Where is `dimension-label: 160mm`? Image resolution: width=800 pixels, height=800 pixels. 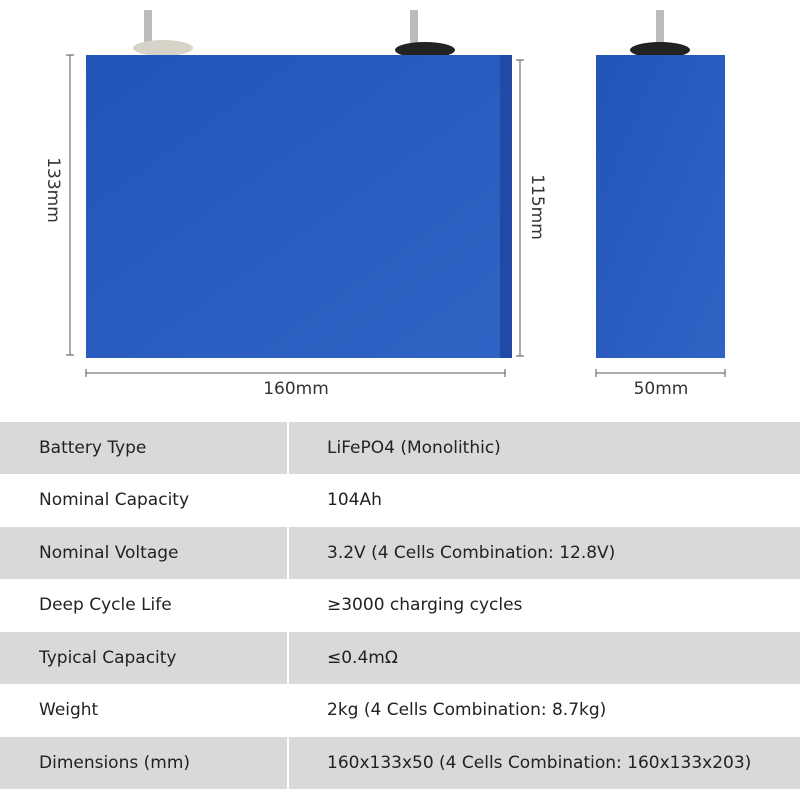
dimension-label: 160mm is located at coordinates (296, 389).